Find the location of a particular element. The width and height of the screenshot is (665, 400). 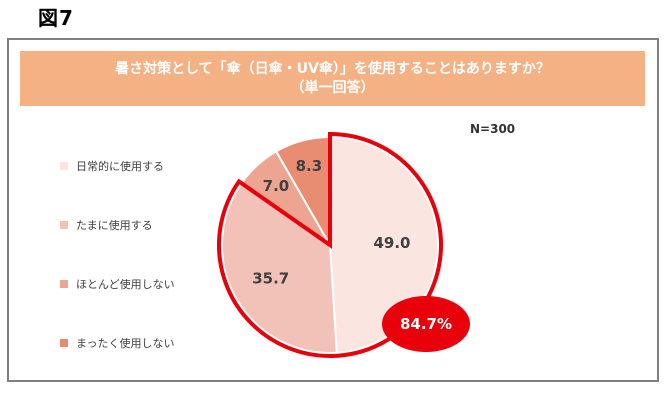

legend-item: ほとんど使用しない is located at coordinates (117, 284).